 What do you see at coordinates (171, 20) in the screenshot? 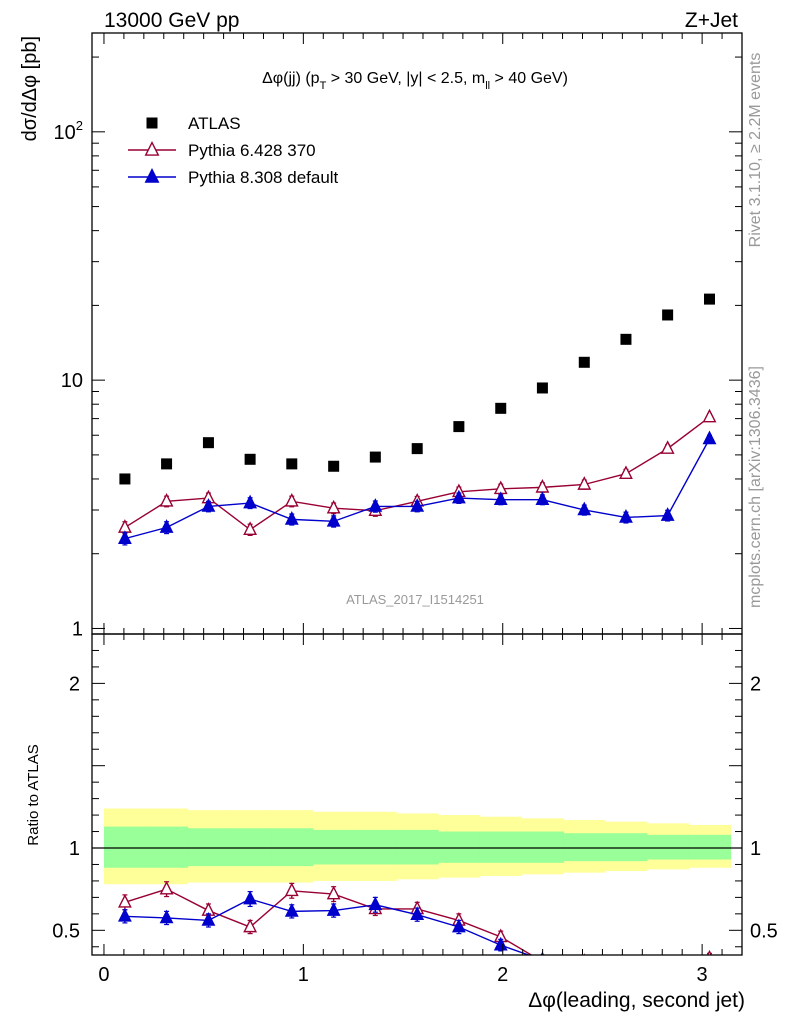
I see `header-collision-label: 13000 GeV pp` at bounding box center [171, 20].